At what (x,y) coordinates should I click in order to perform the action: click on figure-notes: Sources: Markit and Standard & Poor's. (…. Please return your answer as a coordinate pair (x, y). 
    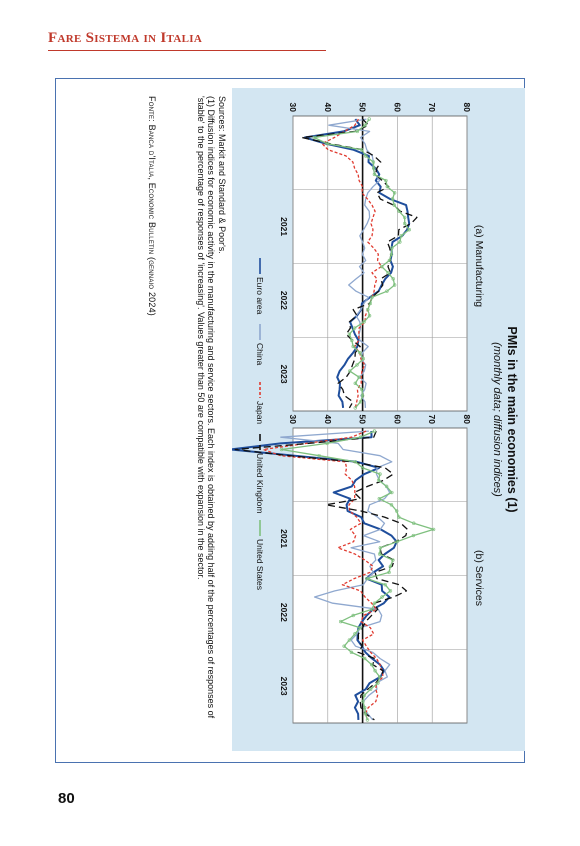
    Looking at the image, I should click on (211, 416).